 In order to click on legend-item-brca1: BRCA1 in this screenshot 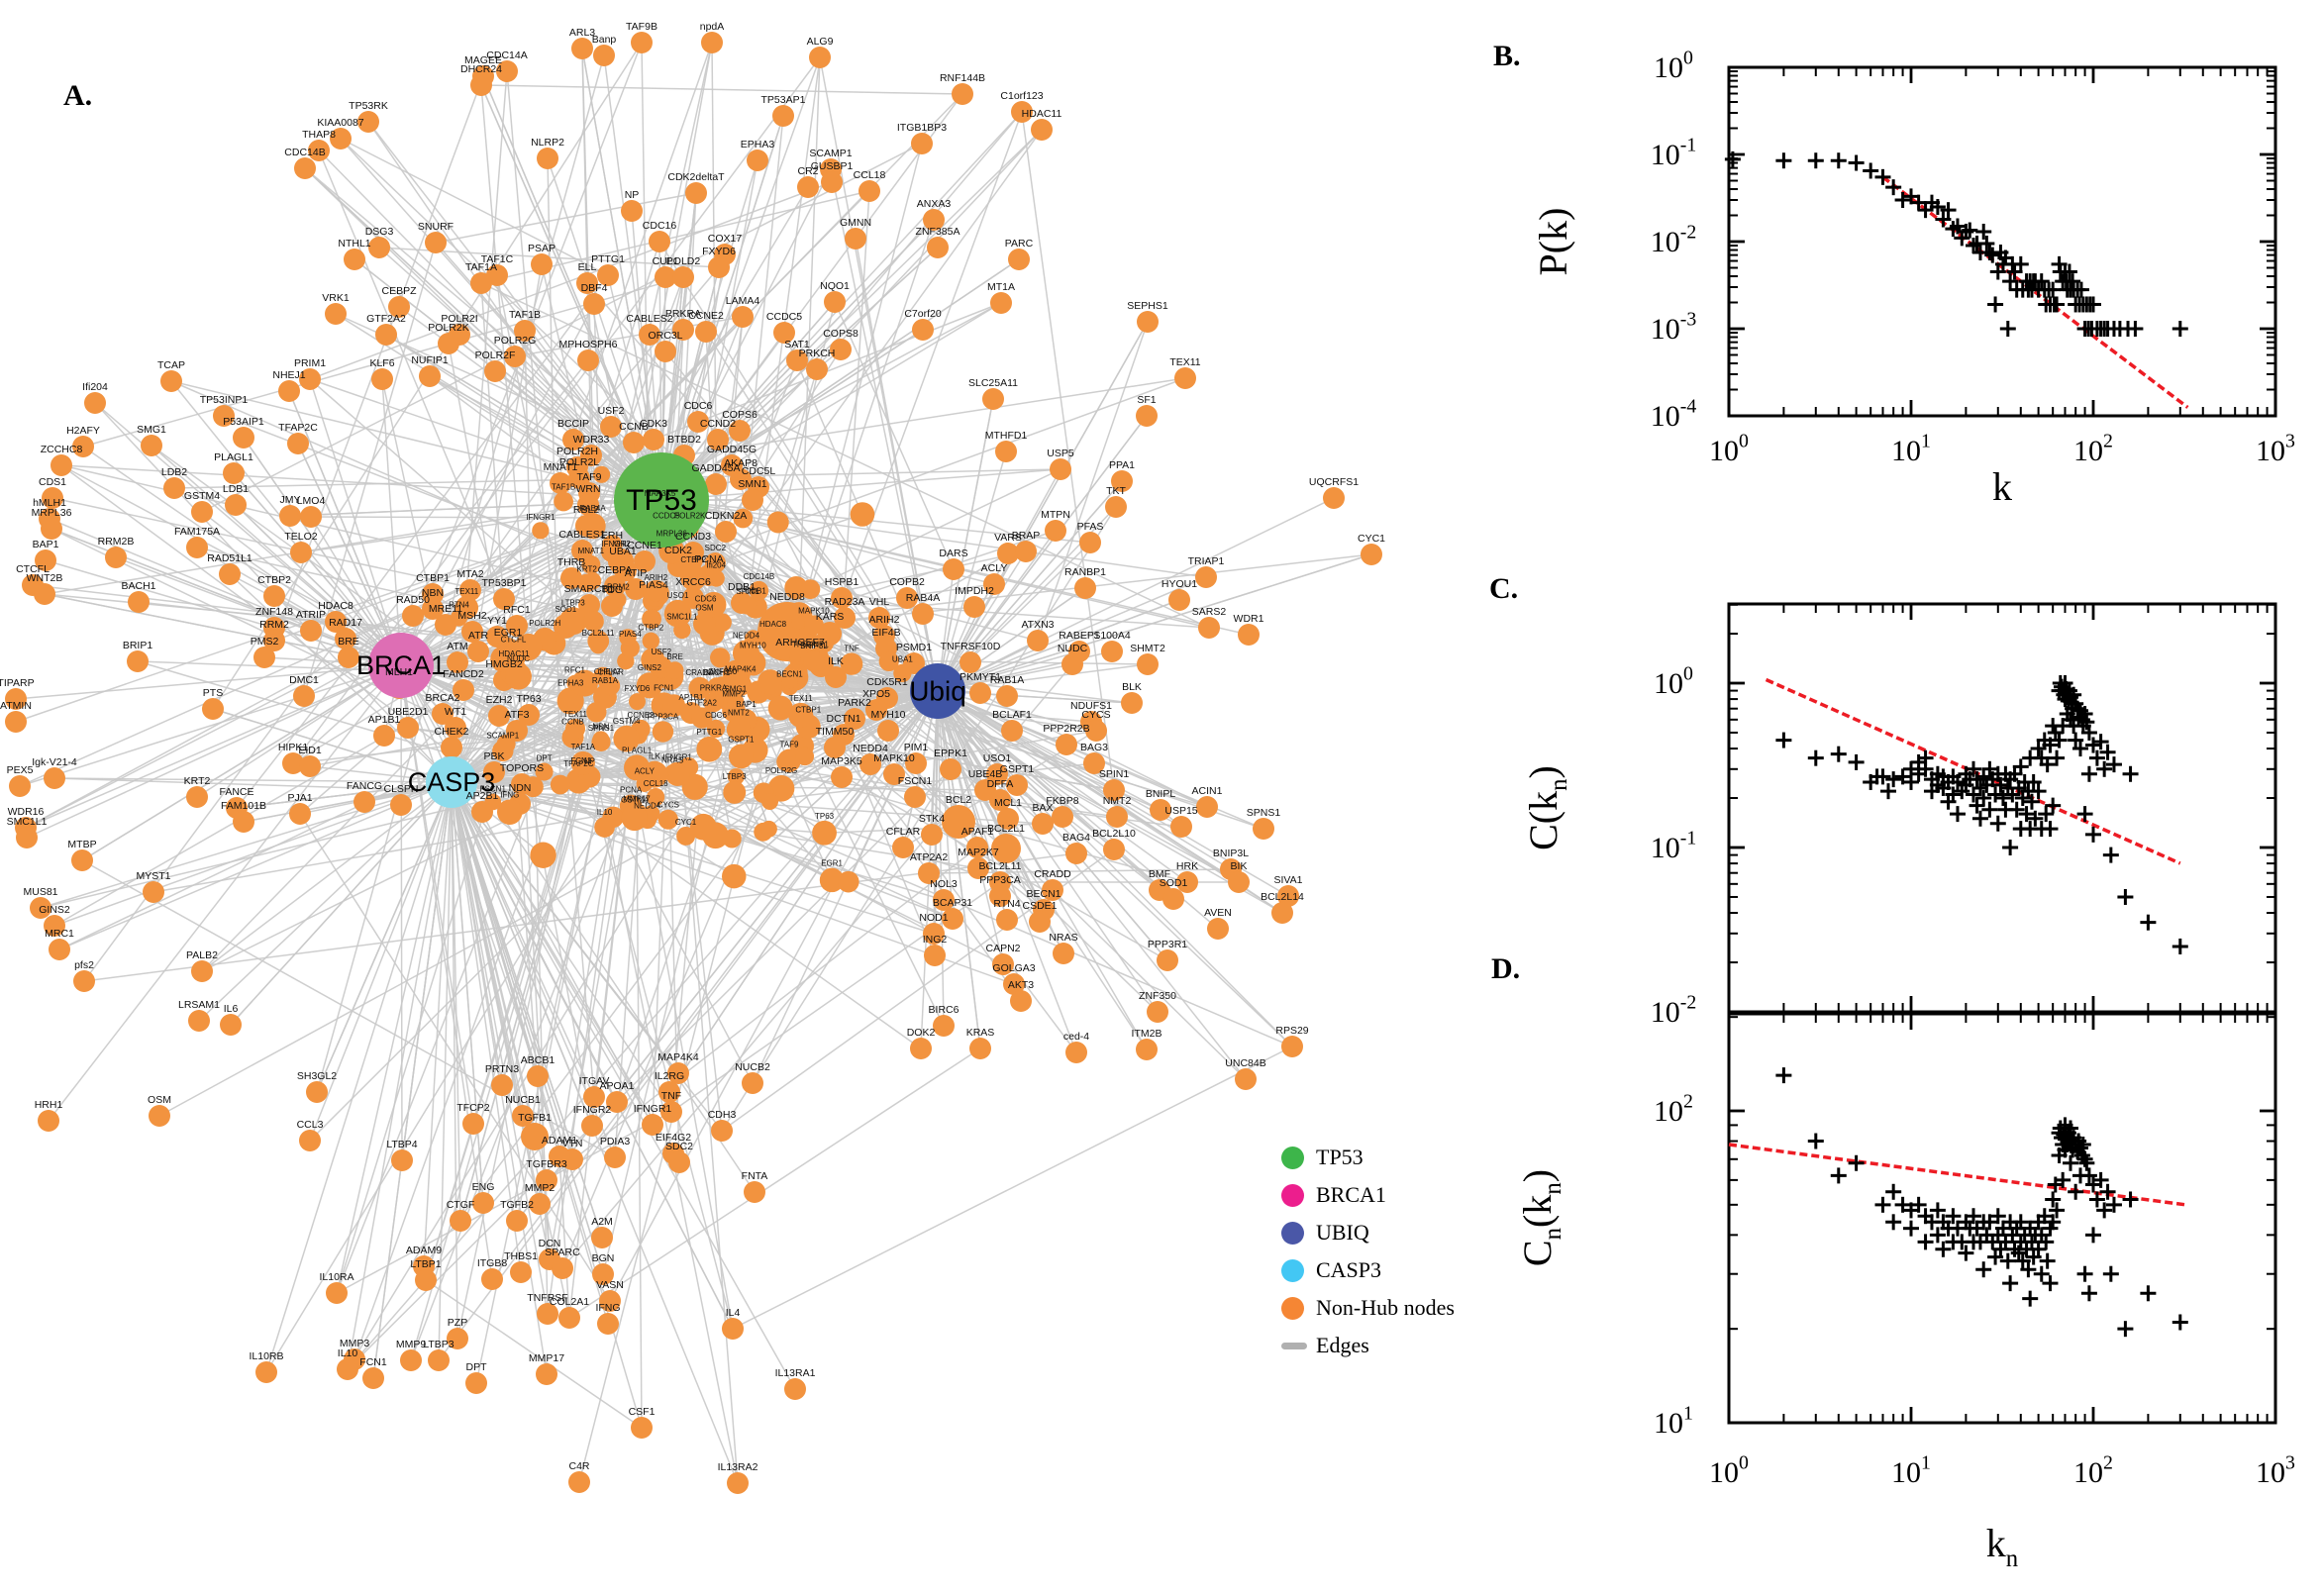, I will do `click(1368, 1195)`.